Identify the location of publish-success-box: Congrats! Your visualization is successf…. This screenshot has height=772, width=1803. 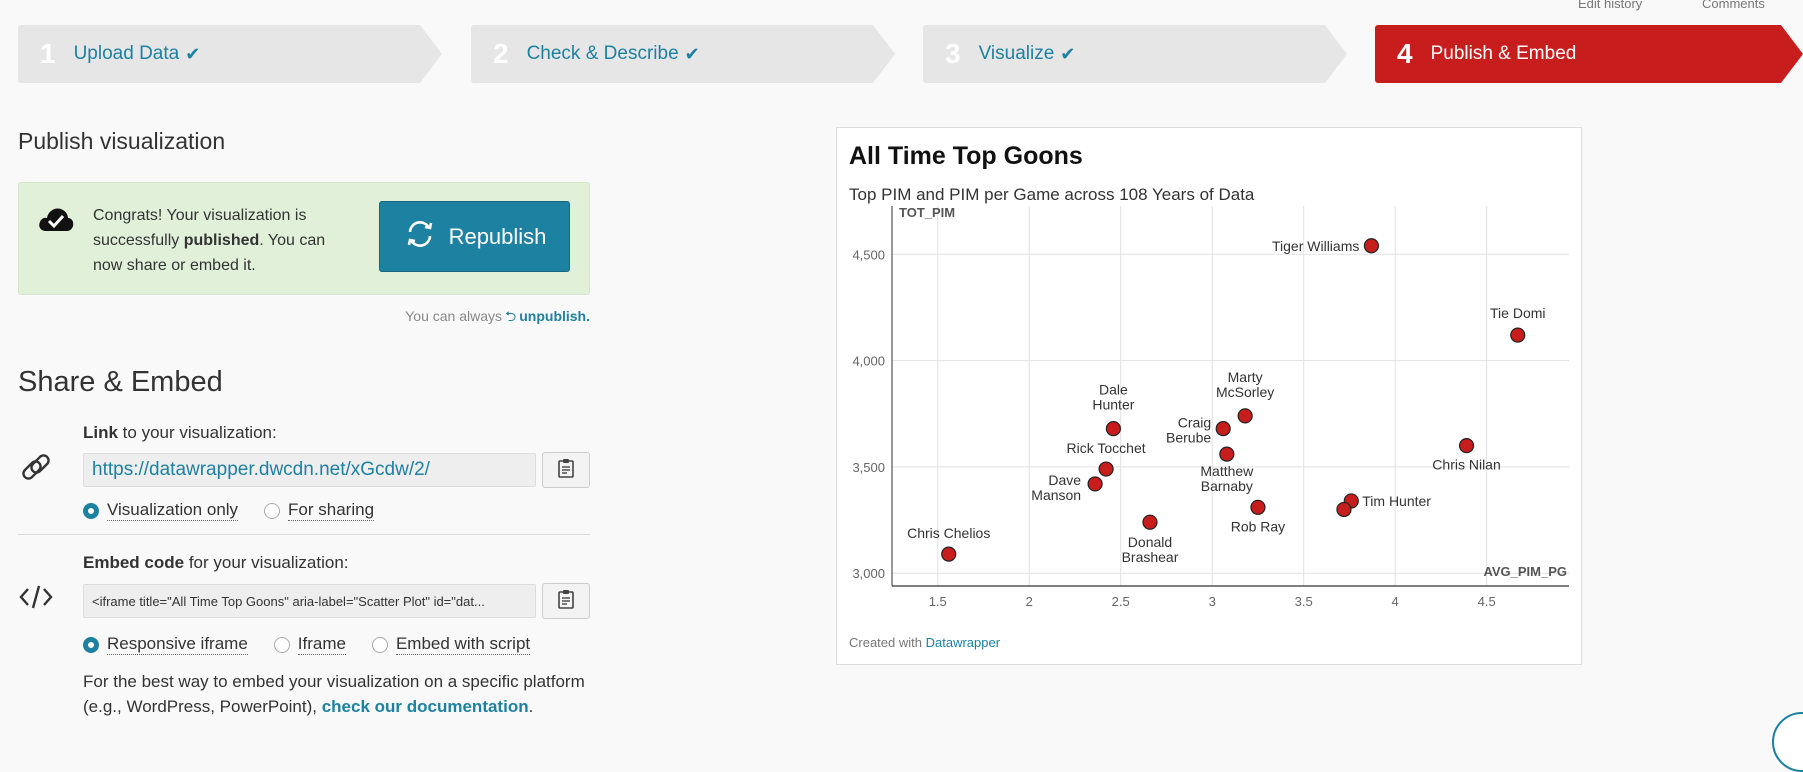
(304, 238).